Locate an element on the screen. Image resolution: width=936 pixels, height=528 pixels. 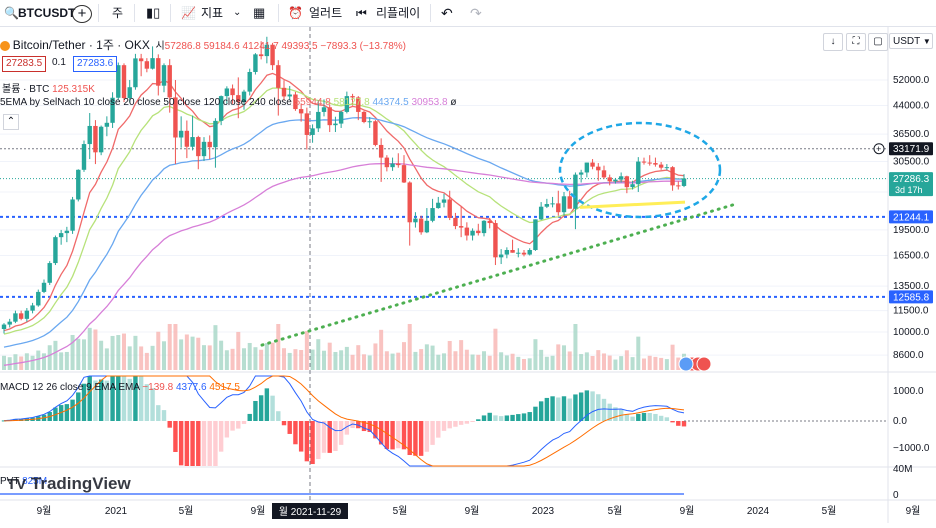
chevron-down-icon: ⌄ is located at coordinates (237, 12).